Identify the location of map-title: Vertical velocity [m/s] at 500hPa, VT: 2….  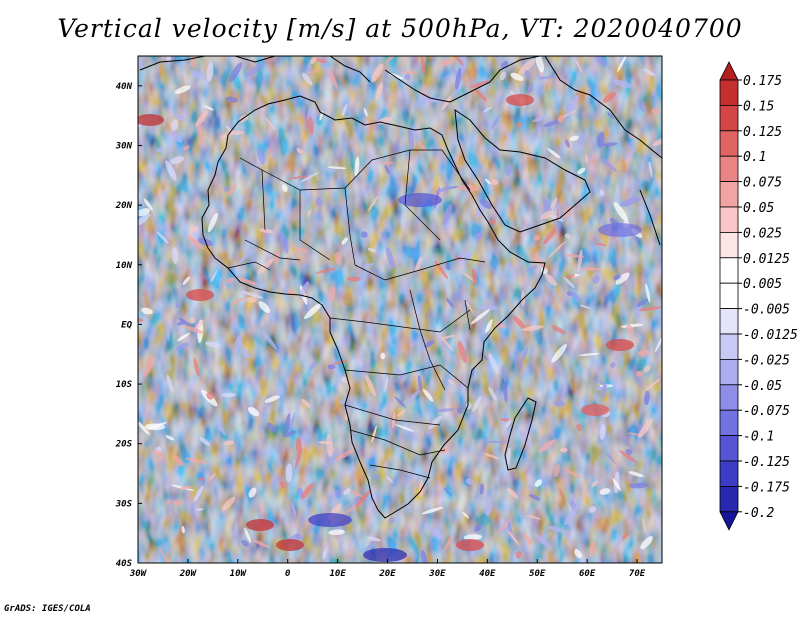
(400, 28).